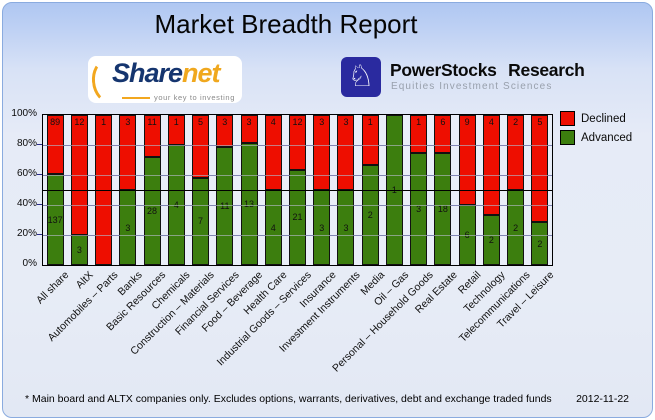  What do you see at coordinates (602, 399) in the screenshot?
I see `footer-date: 2012-11-22` at bounding box center [602, 399].